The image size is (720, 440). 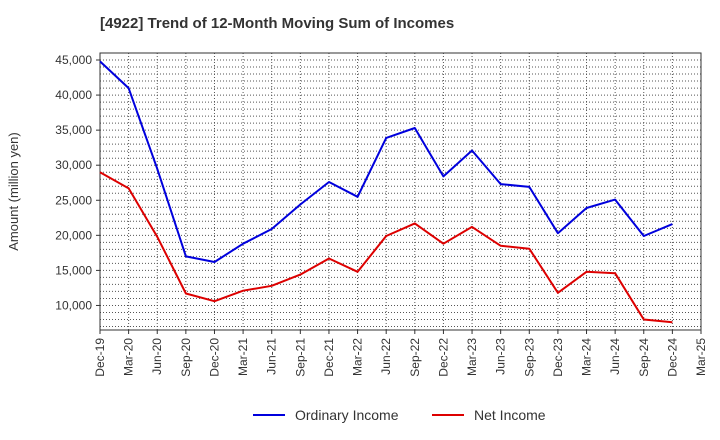 What do you see at coordinates (100, 357) in the screenshot?
I see `x-tick-label: Dec-19` at bounding box center [100, 357].